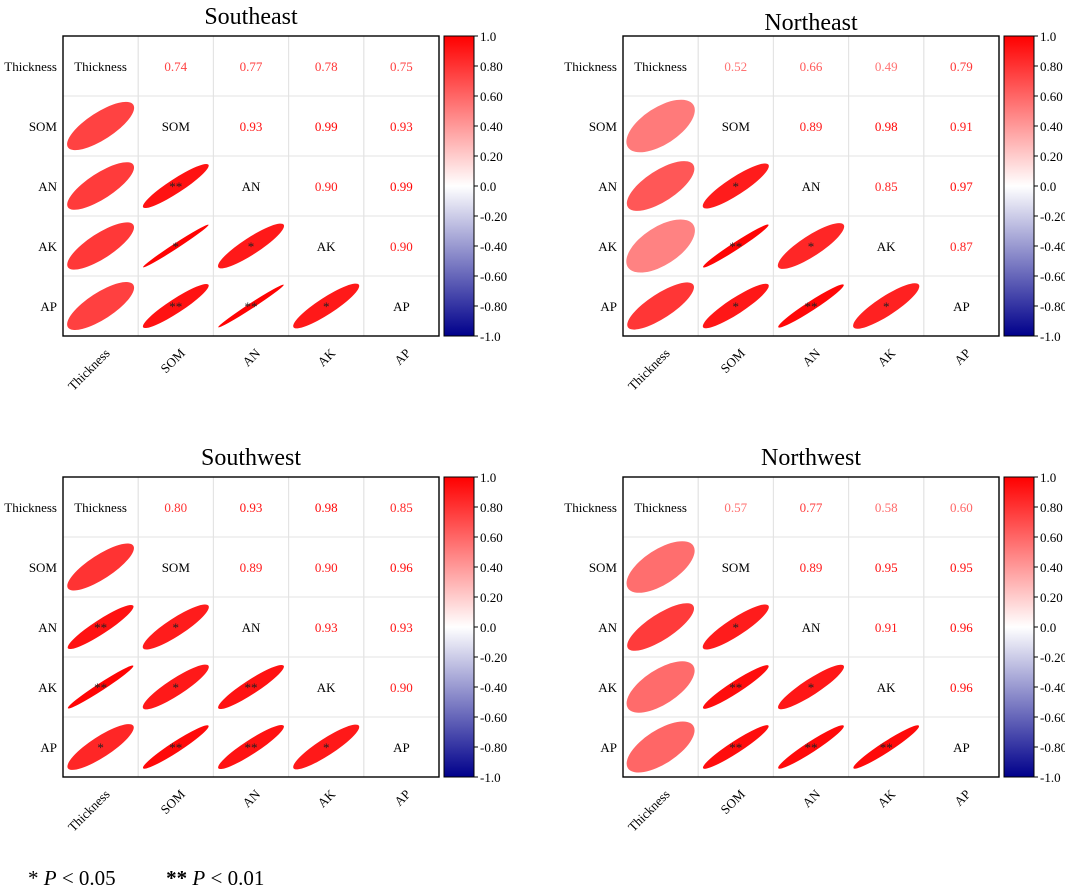 The width and height of the screenshot is (1065, 892). Describe the element at coordinates (326, 507) in the screenshot. I see `correlation-value: 0.98` at that location.